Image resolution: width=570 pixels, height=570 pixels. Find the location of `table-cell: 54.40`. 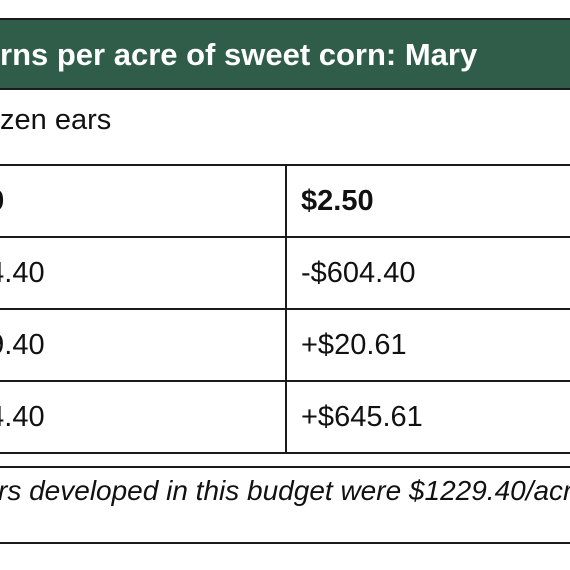

table-cell: 54.40 is located at coordinates (143, 273).